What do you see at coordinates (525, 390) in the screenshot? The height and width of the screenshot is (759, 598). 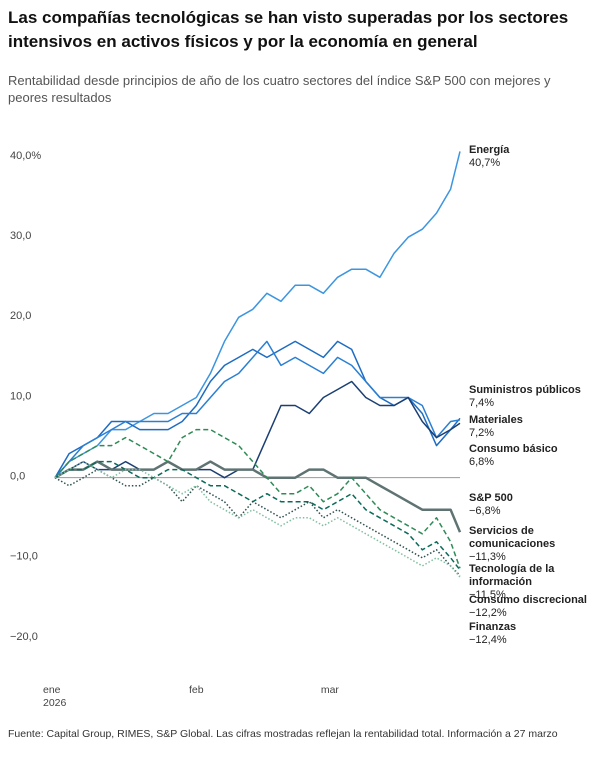 I see `legend-entry: Suministros públicos` at bounding box center [525, 390].